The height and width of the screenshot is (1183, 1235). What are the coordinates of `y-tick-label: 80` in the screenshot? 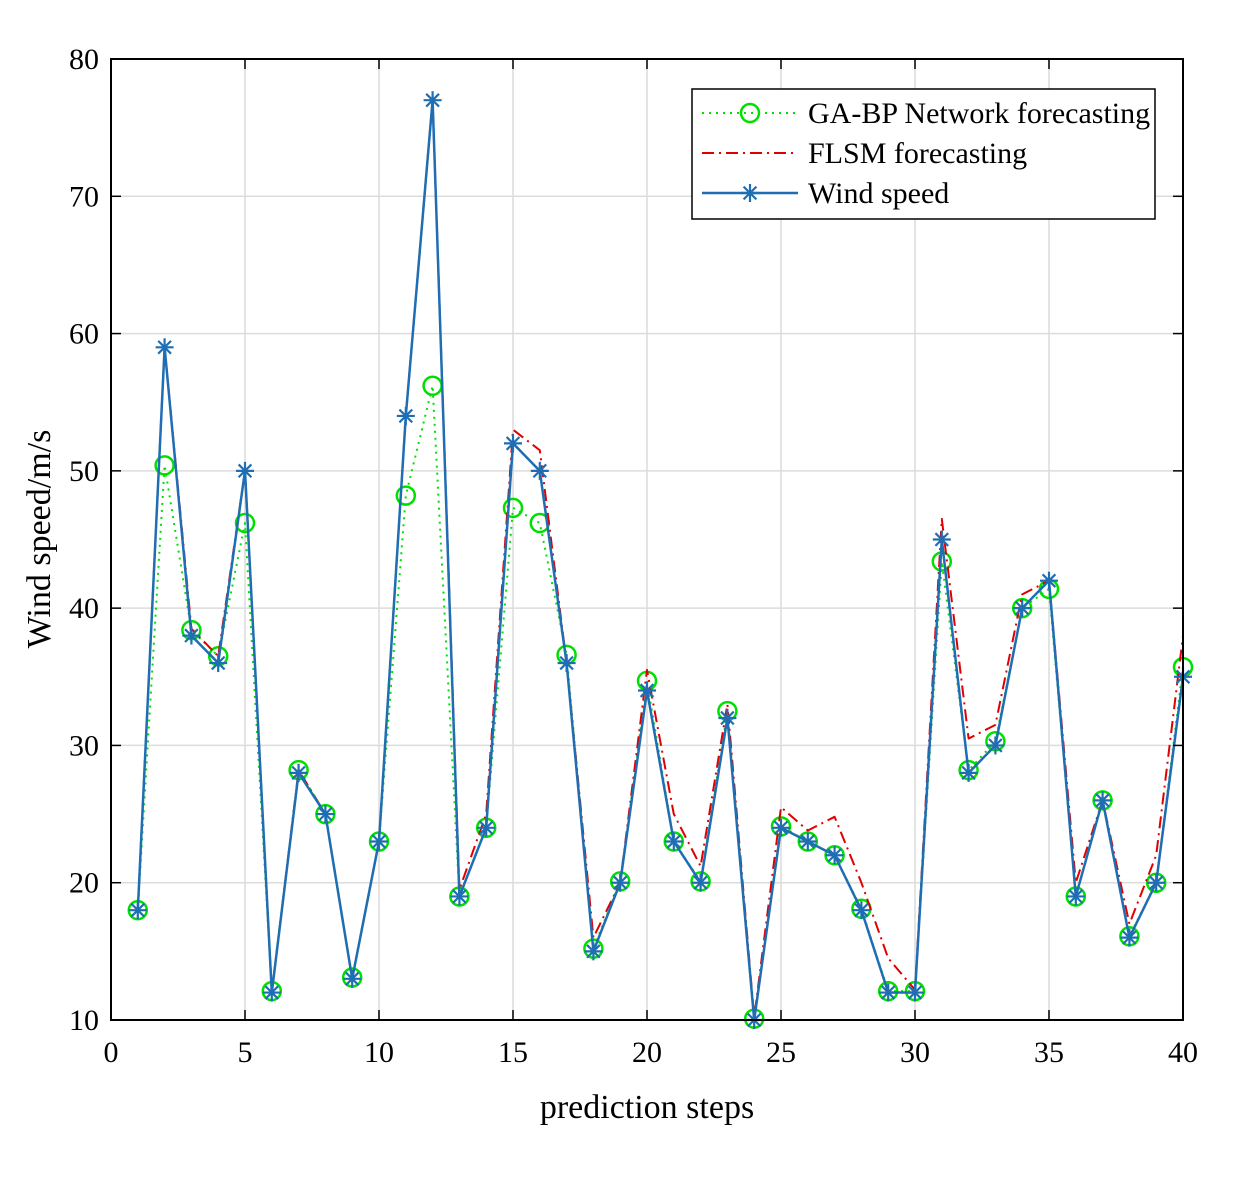 It's located at (84, 59).